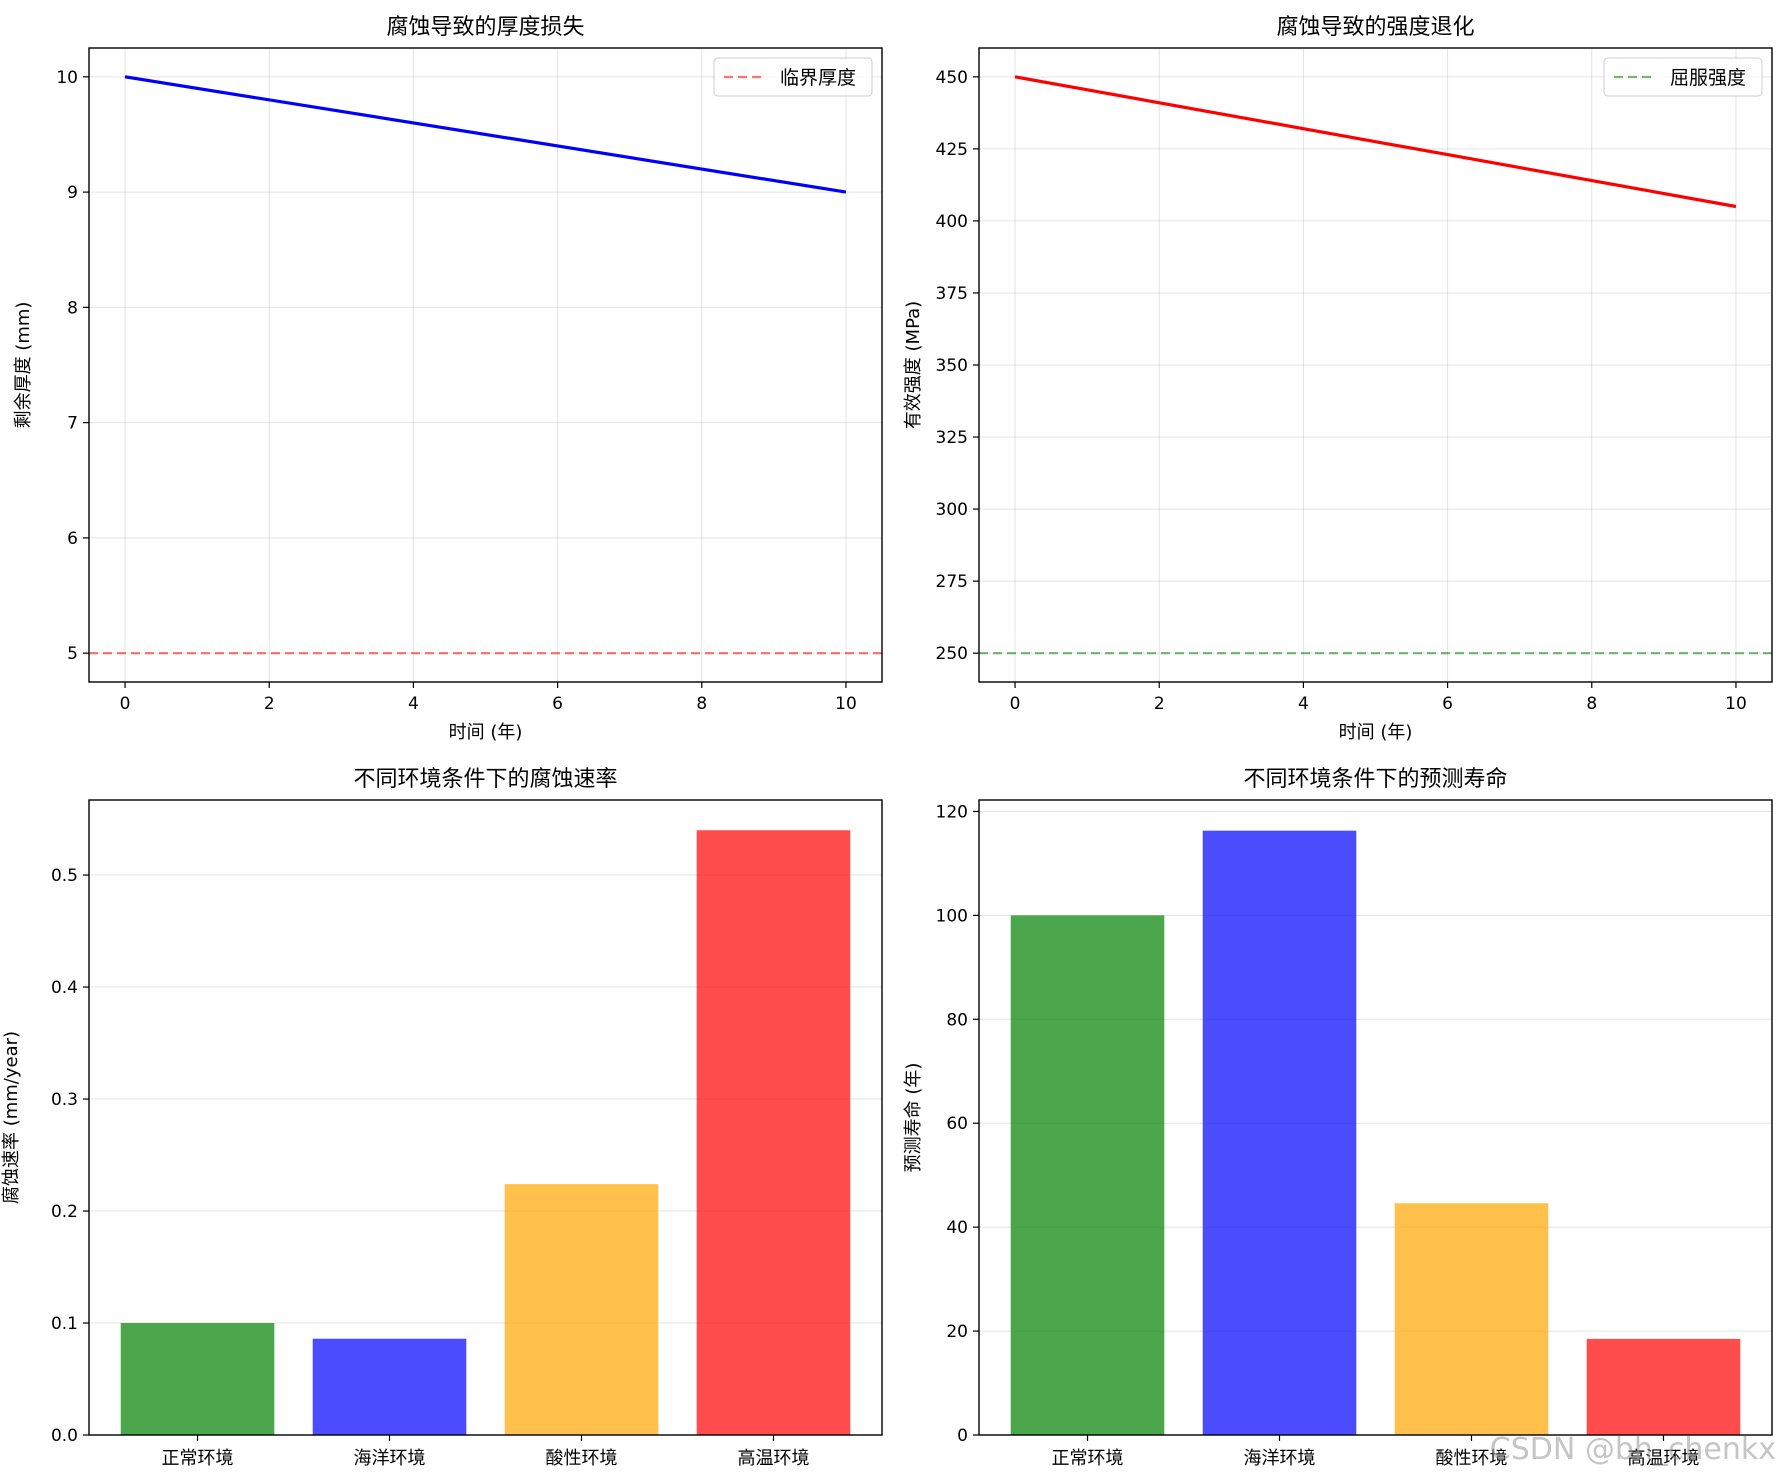 The width and height of the screenshot is (1784, 1484). What do you see at coordinates (952, 222) in the screenshot?
I see `y-tick-label: 400` at bounding box center [952, 222].